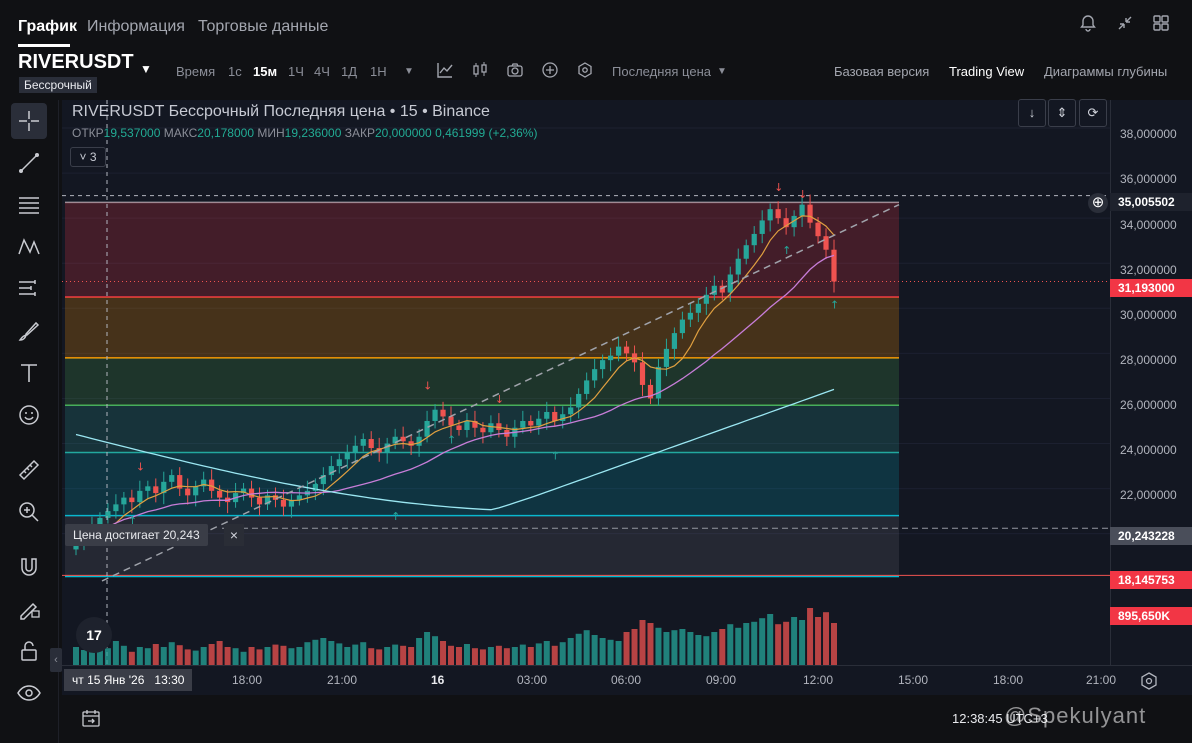 Image resolution: width=1192 pixels, height=743 pixels. I want to click on grid-icon, so click(1161, 24).